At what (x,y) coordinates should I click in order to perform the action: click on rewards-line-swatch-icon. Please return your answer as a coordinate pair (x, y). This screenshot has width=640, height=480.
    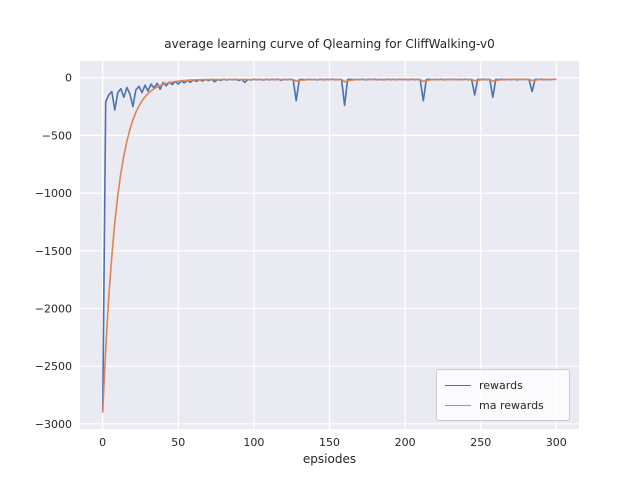
    Looking at the image, I should click on (458, 385).